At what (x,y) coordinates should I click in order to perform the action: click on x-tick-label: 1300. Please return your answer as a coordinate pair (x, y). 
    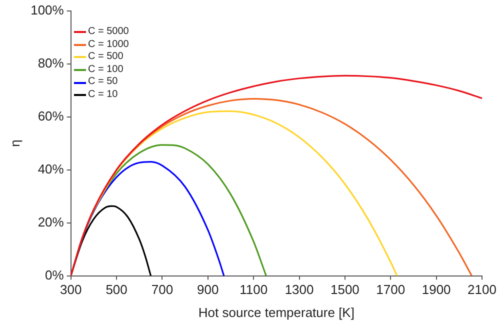
    Looking at the image, I should click on (299, 290).